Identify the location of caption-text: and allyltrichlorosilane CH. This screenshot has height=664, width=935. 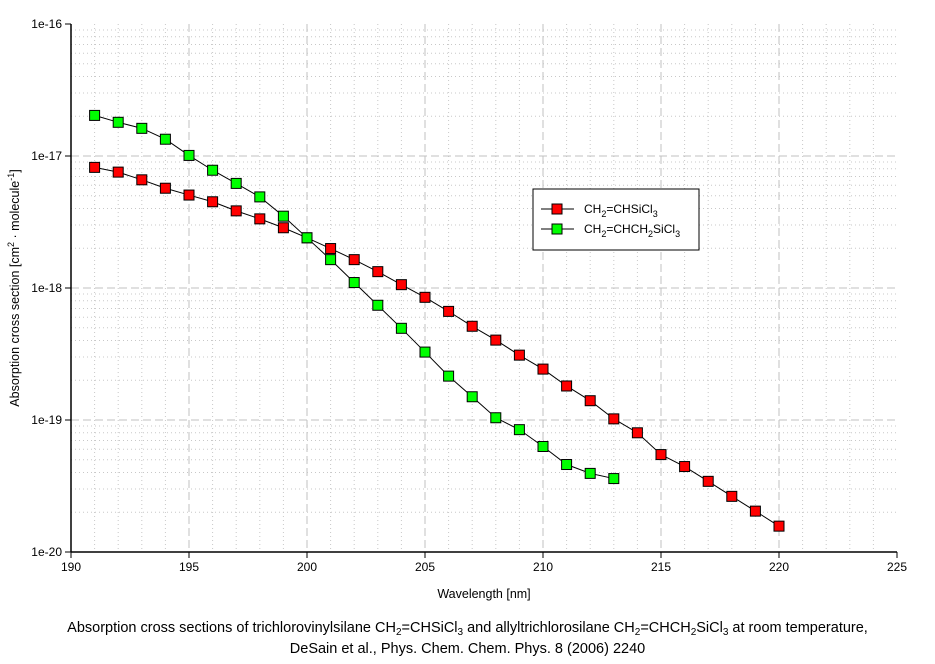
(549, 628).